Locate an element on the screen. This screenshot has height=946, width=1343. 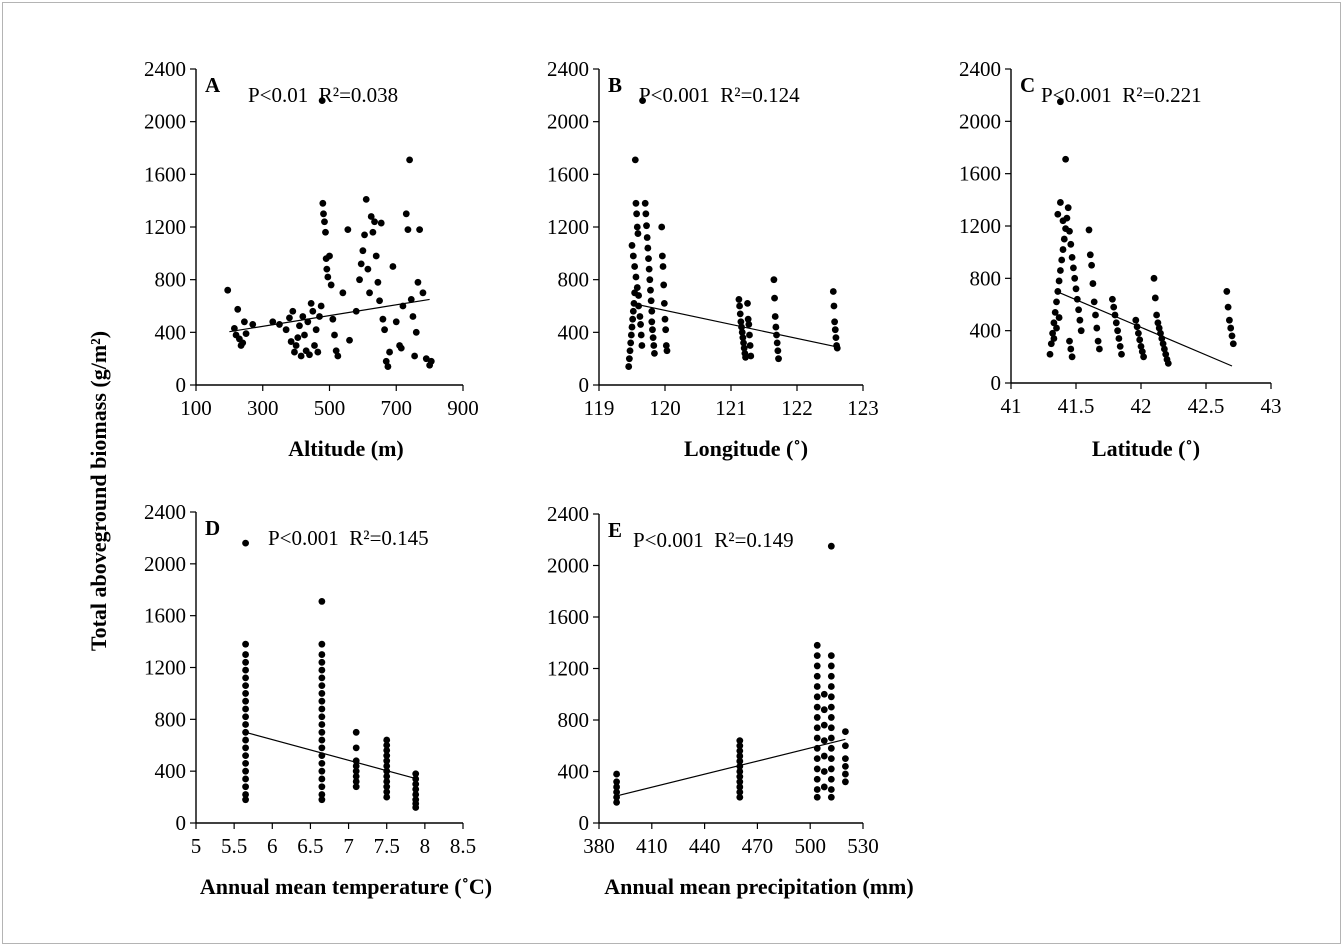
y-tick-label: 2000 is located at coordinates (165, 564).